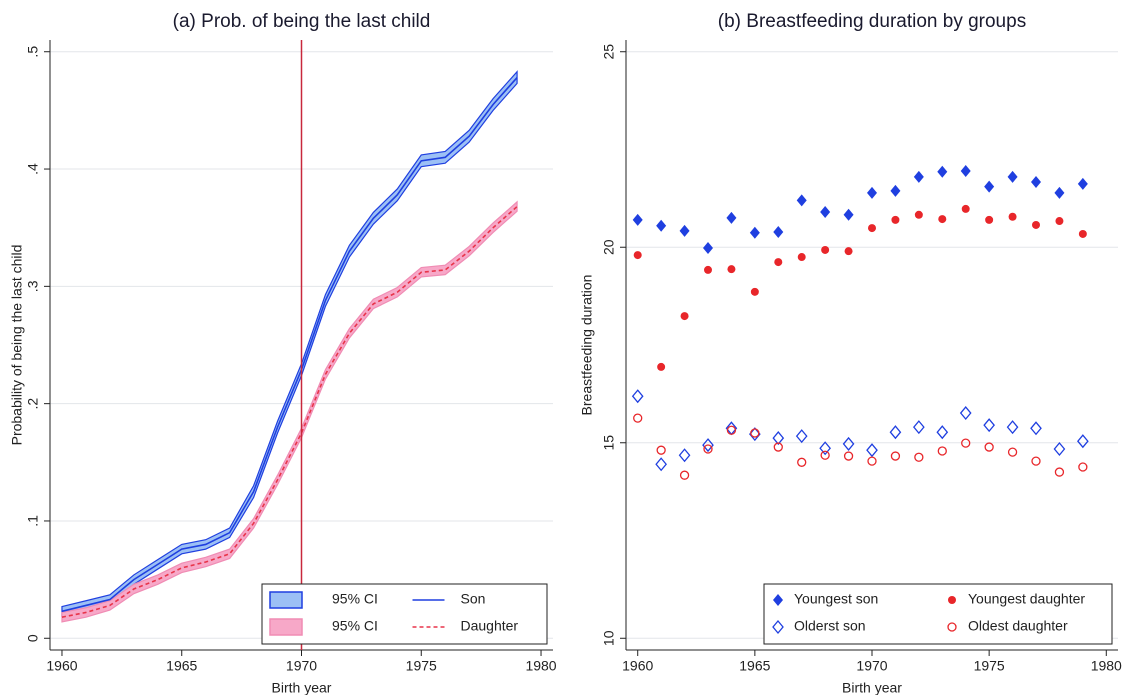 The height and width of the screenshot is (695, 1131). I want to click on y-tick-label: .5, so click(33, 52).